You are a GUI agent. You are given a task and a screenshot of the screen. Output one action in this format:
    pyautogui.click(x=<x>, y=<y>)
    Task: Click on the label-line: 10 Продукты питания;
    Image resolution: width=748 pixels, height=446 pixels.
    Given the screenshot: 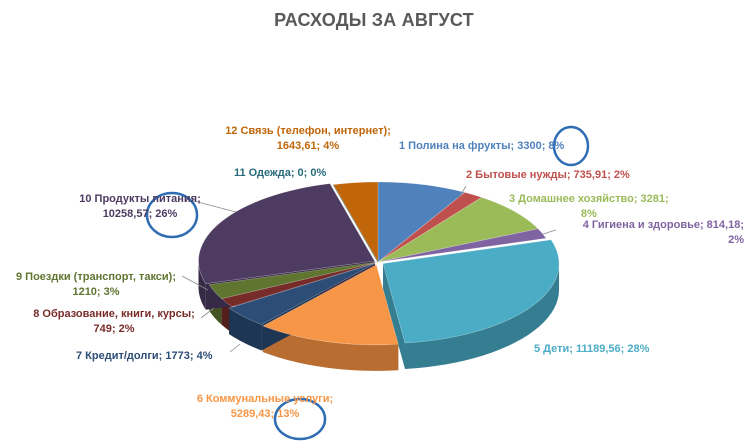 What is the action you would take?
    pyautogui.click(x=140, y=199)
    